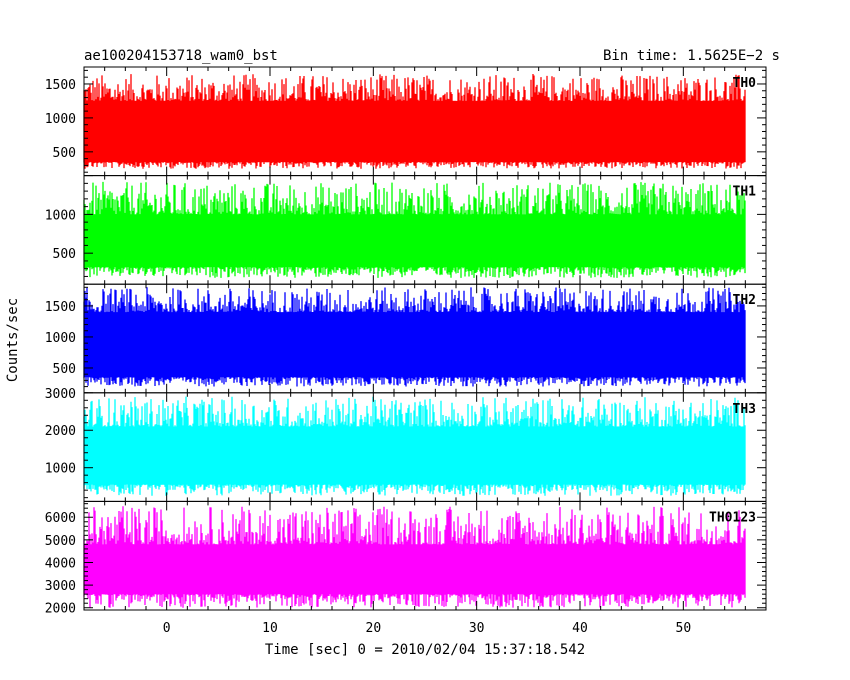 Image resolution: width=850 pixels, height=680 pixels. I want to click on panel-th0123: 2000 3000 4000 5000 6000 TH0123, so click(406, 558).